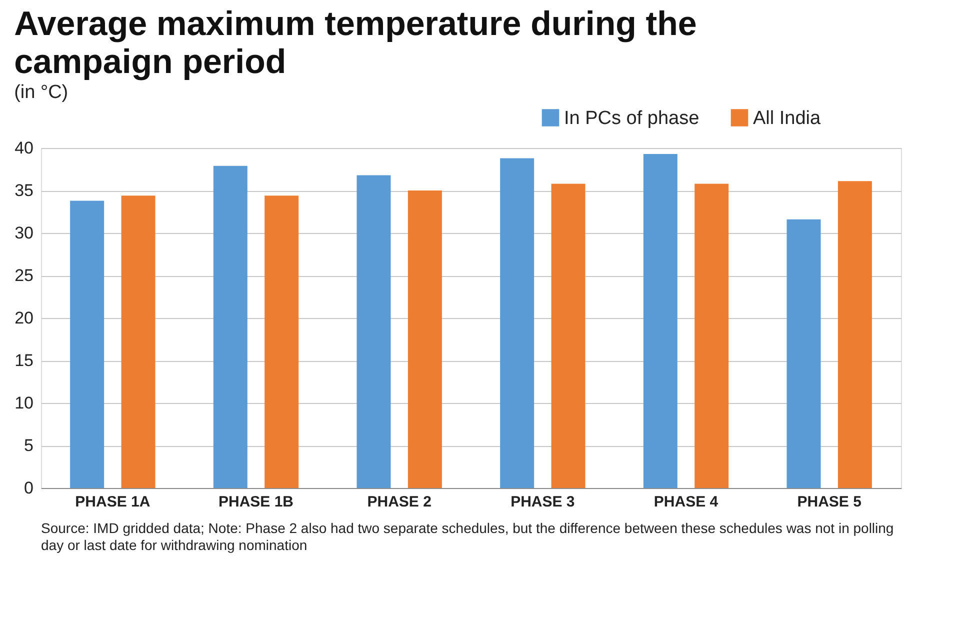  What do you see at coordinates (686, 502) in the screenshot?
I see `x-tick-label: PHASE 4` at bounding box center [686, 502].